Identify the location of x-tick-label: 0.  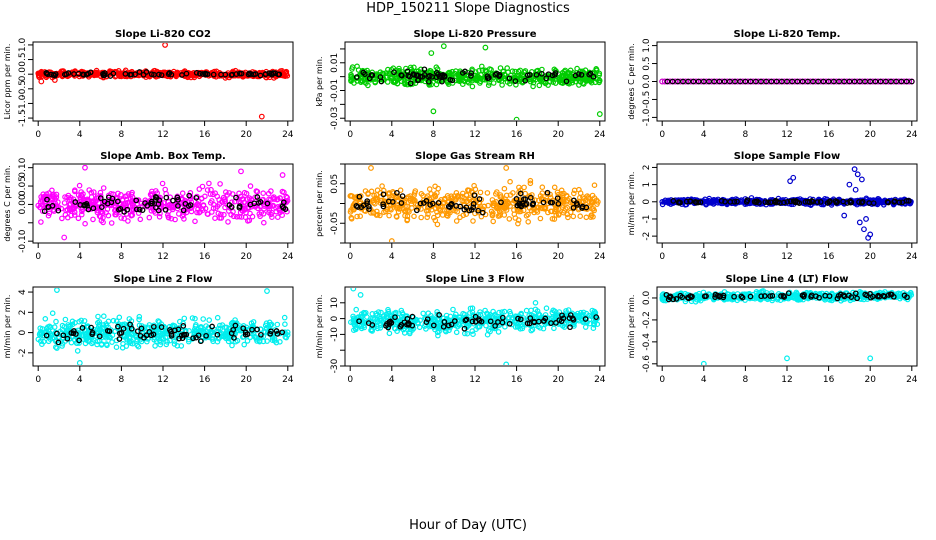
(350, 135).